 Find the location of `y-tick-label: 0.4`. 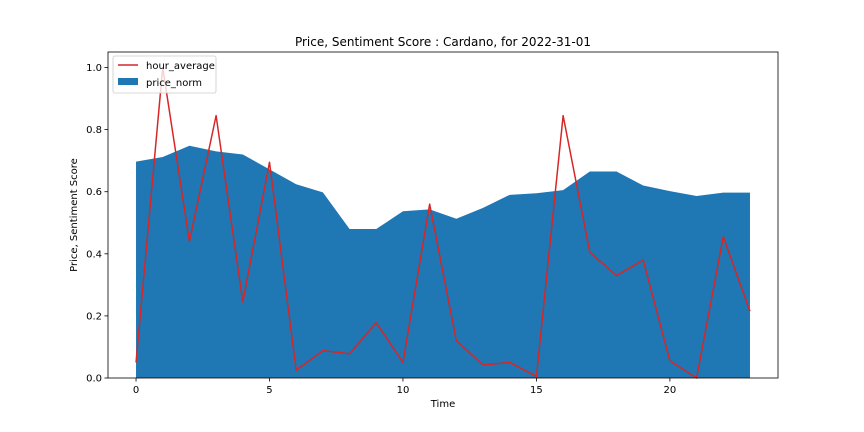

y-tick-label: 0.4 is located at coordinates (94, 254).